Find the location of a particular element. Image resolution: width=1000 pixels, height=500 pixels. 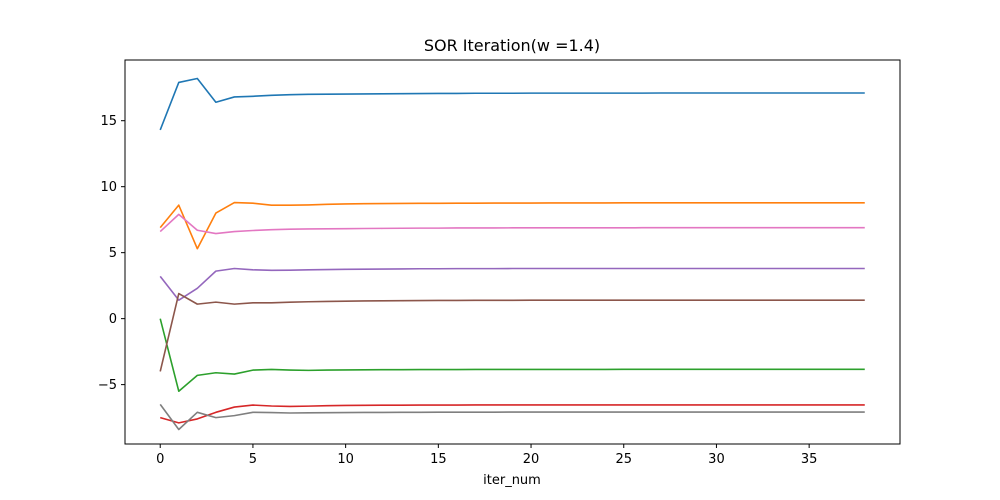

y-axis: −5 0 5 10 15 is located at coordinates (111, 253).